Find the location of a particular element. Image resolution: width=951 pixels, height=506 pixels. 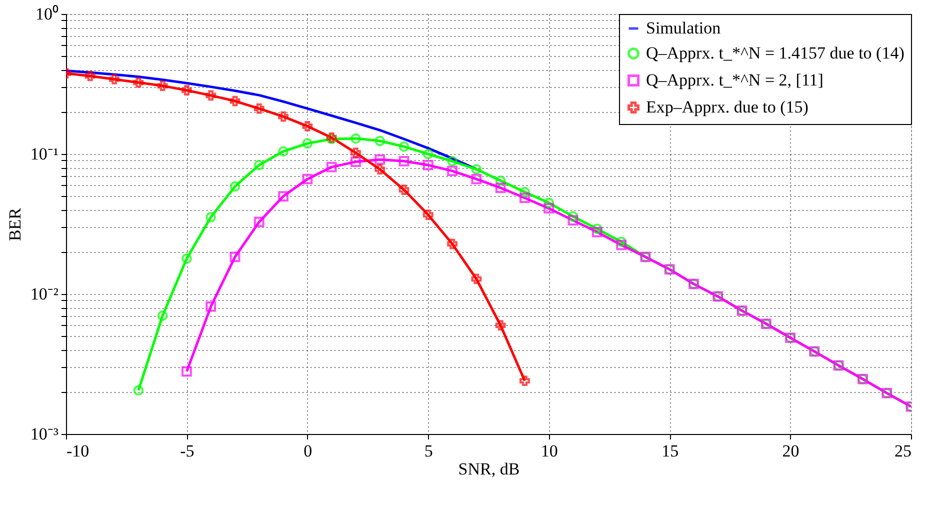

x-axis-title: SNR, dB is located at coordinates (489, 469).